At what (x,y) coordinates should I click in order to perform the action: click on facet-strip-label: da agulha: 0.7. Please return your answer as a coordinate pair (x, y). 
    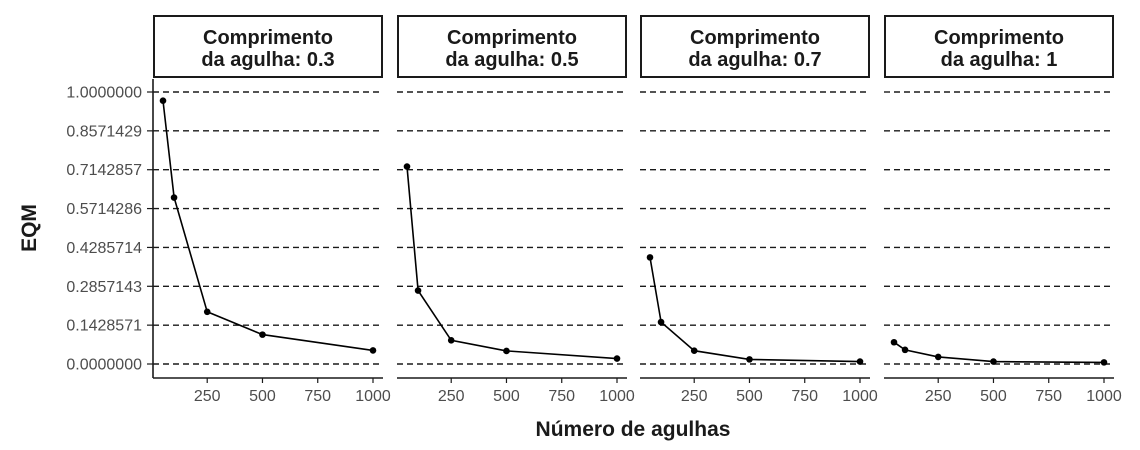
    Looking at the image, I should click on (754, 60).